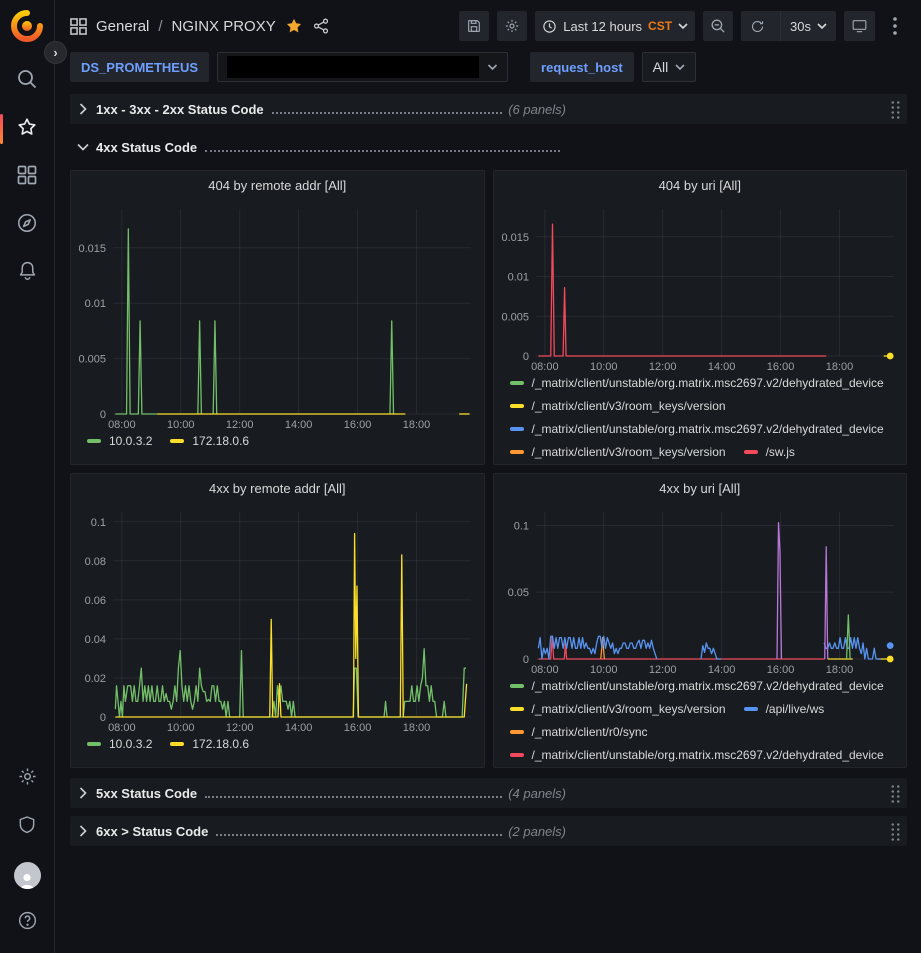  I want to click on time-range-picker: Last 12 hours CST, so click(615, 26).